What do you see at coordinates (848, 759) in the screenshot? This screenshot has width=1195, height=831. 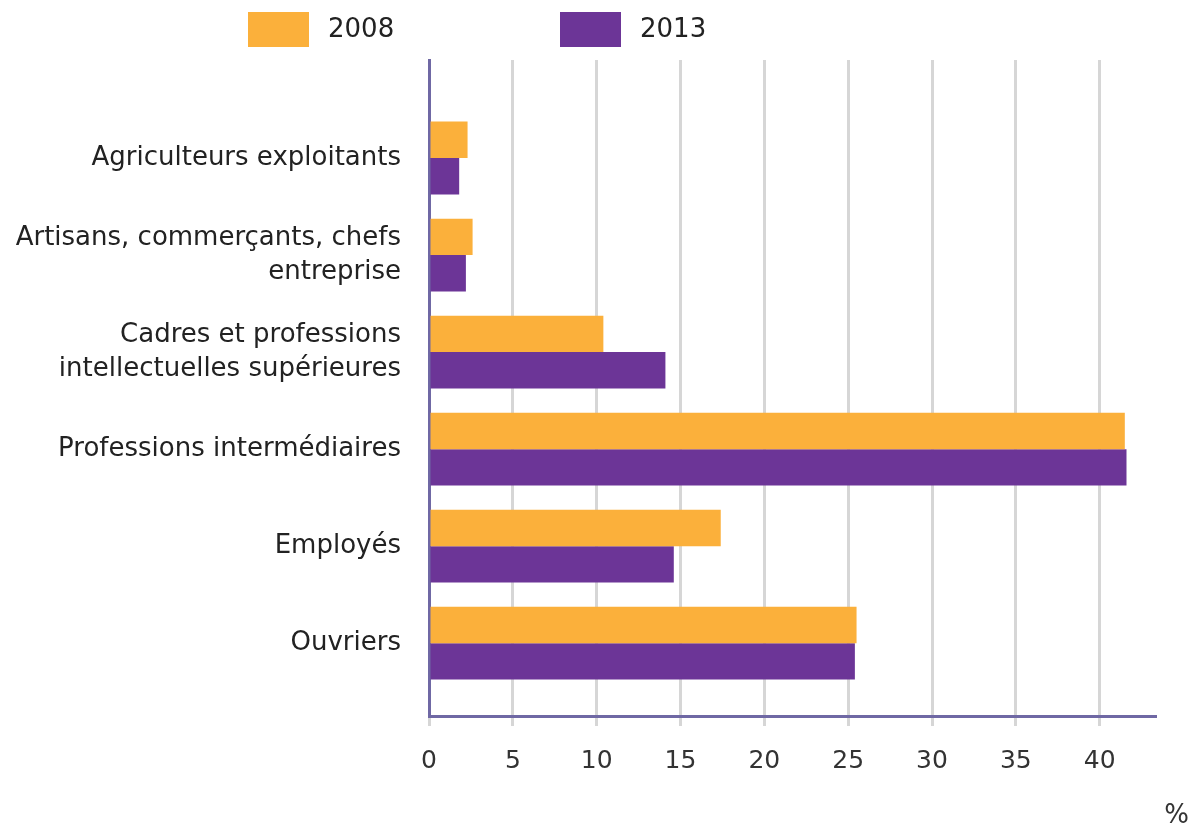 I see `x-tick-label: 25` at bounding box center [848, 759].